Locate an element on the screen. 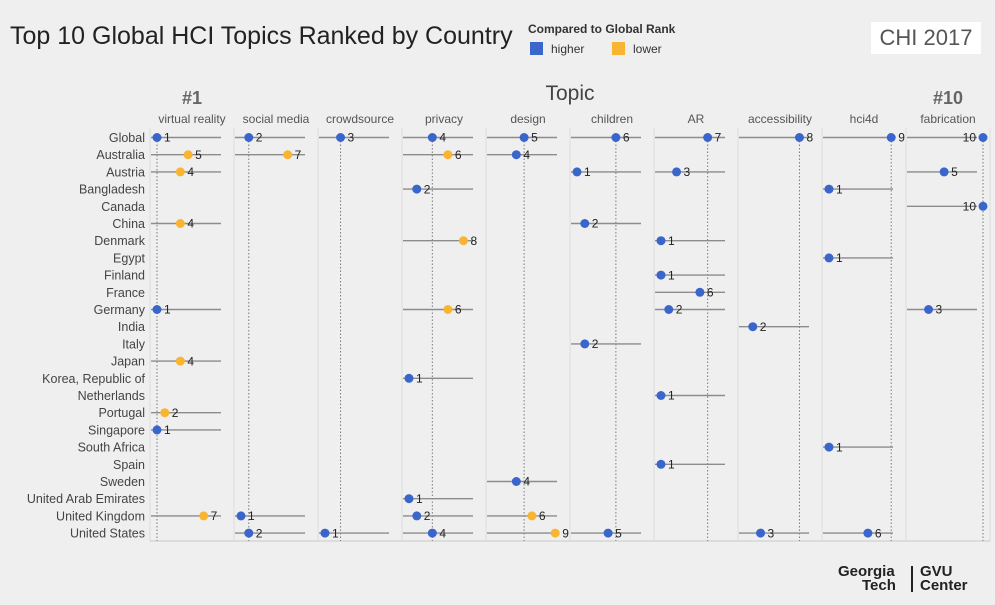 This screenshot has width=995, height=605. rank-point-united-states-accessibility is located at coordinates (761, 533).